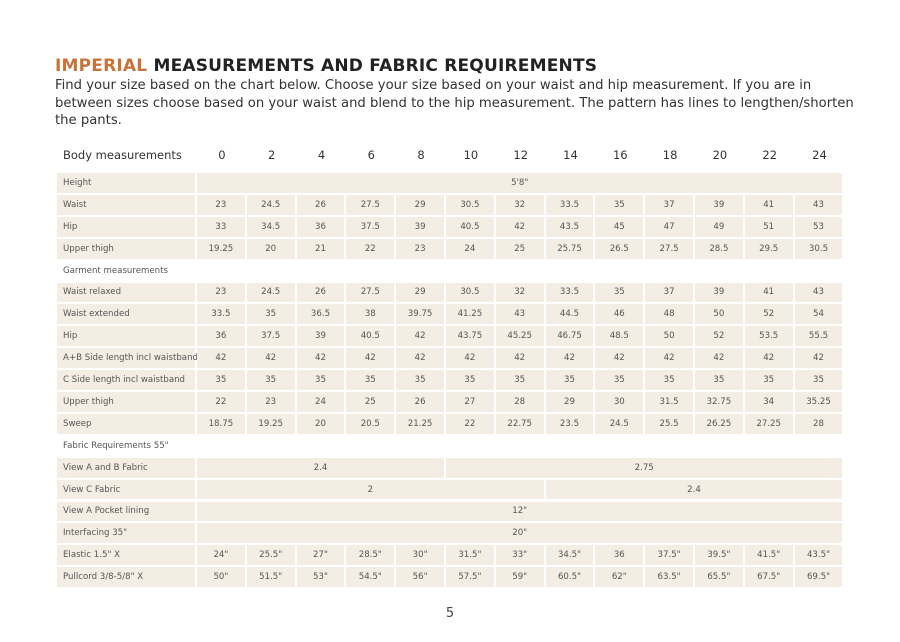 The width and height of the screenshot is (900, 642). Describe the element at coordinates (818, 292) in the screenshot. I see `table-cell: 43` at that location.